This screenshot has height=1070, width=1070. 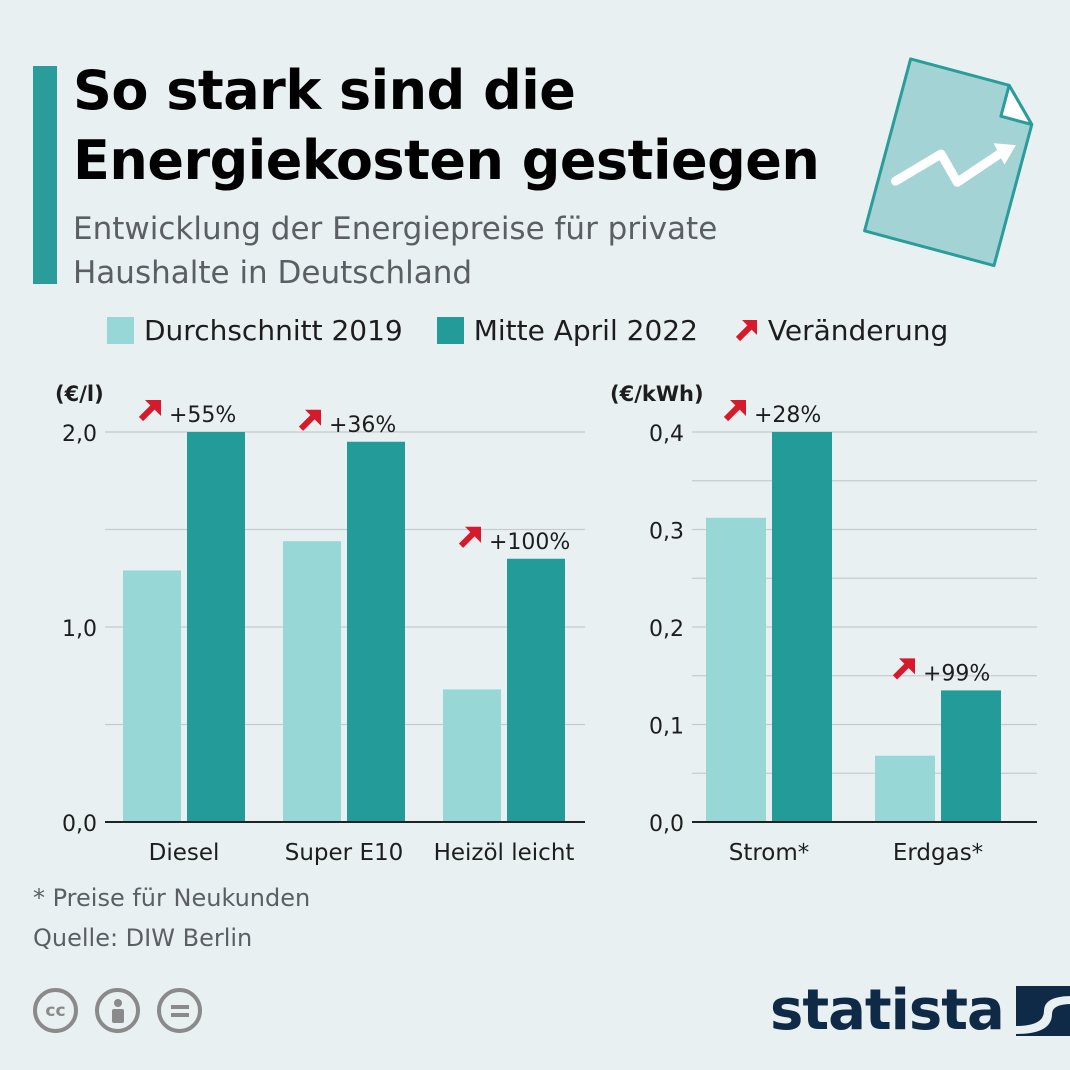 I want to click on title-accent-bar, so click(x=45, y=175).